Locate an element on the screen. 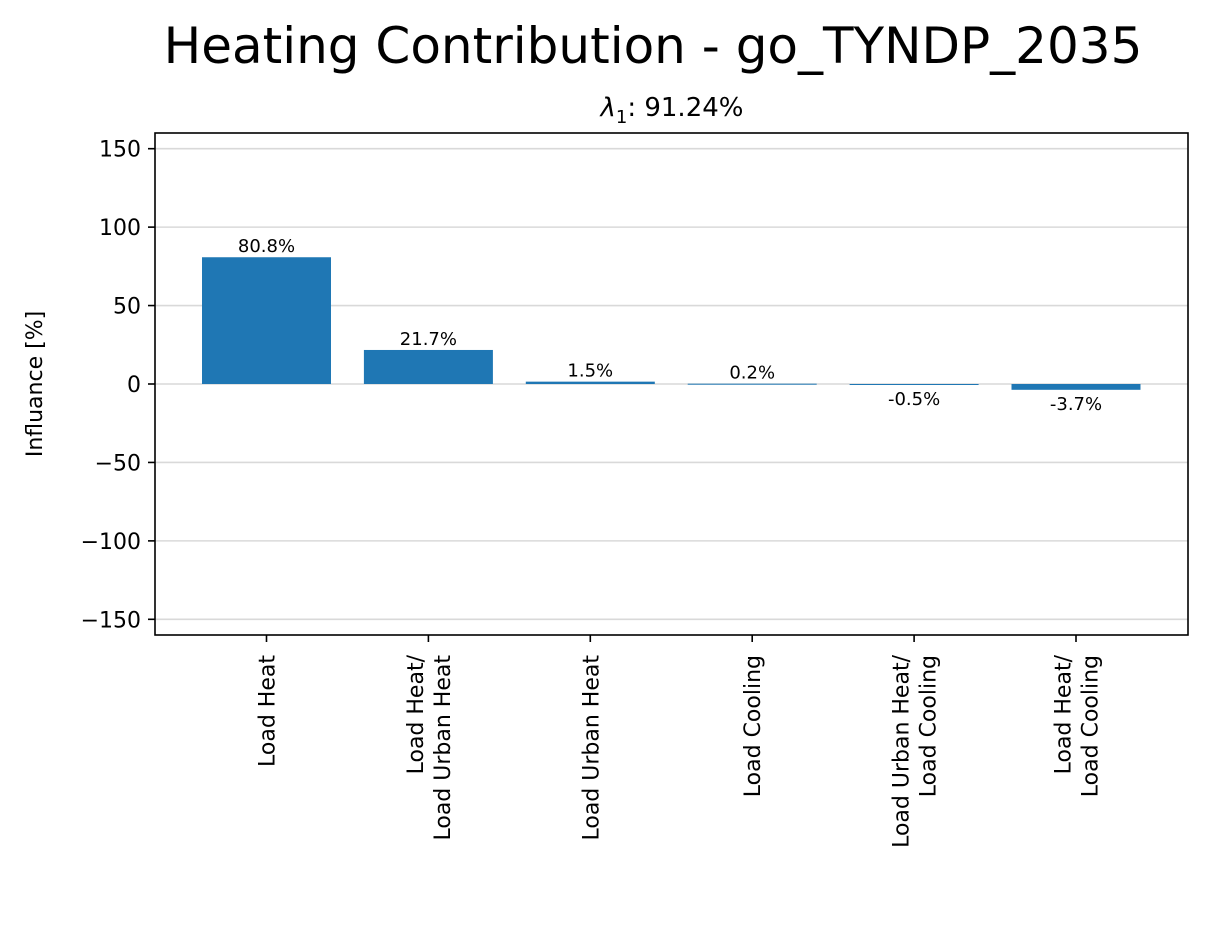 This screenshot has height=928, width=1219. x-tick-label: Load Cooling is located at coordinates (753, 726).